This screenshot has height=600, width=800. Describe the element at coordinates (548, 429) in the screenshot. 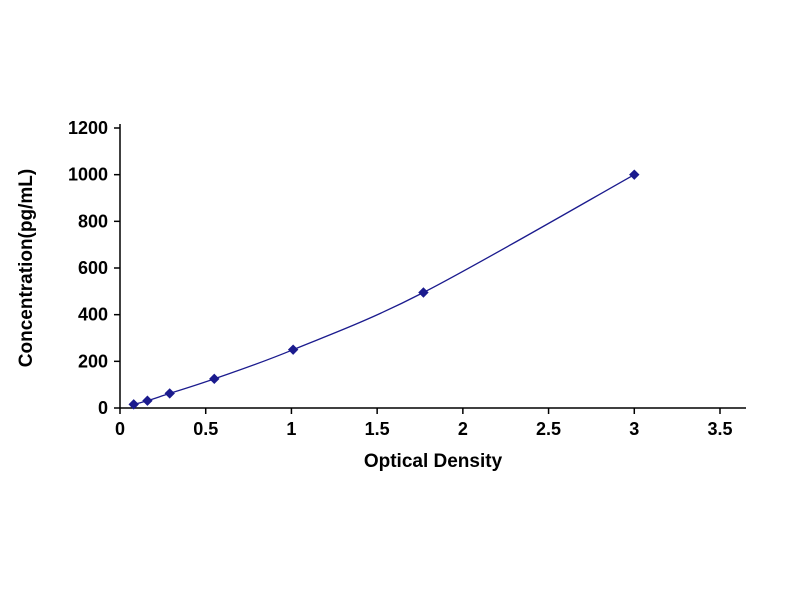

I see `x-tick-label: 2.5` at that location.